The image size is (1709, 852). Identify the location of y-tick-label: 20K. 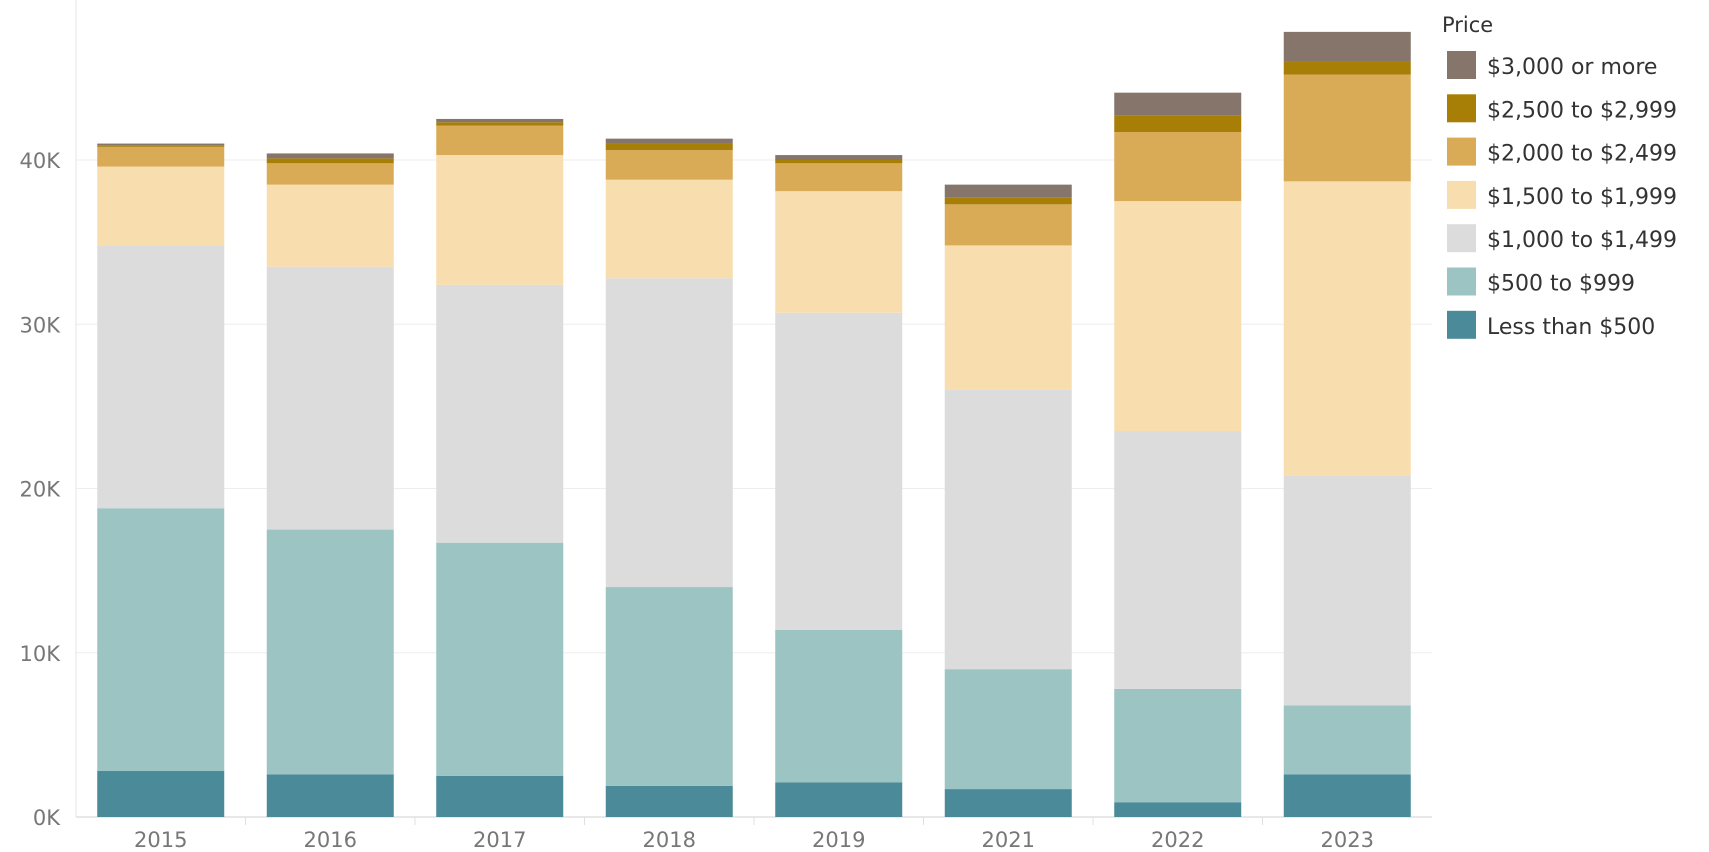
(41, 490).